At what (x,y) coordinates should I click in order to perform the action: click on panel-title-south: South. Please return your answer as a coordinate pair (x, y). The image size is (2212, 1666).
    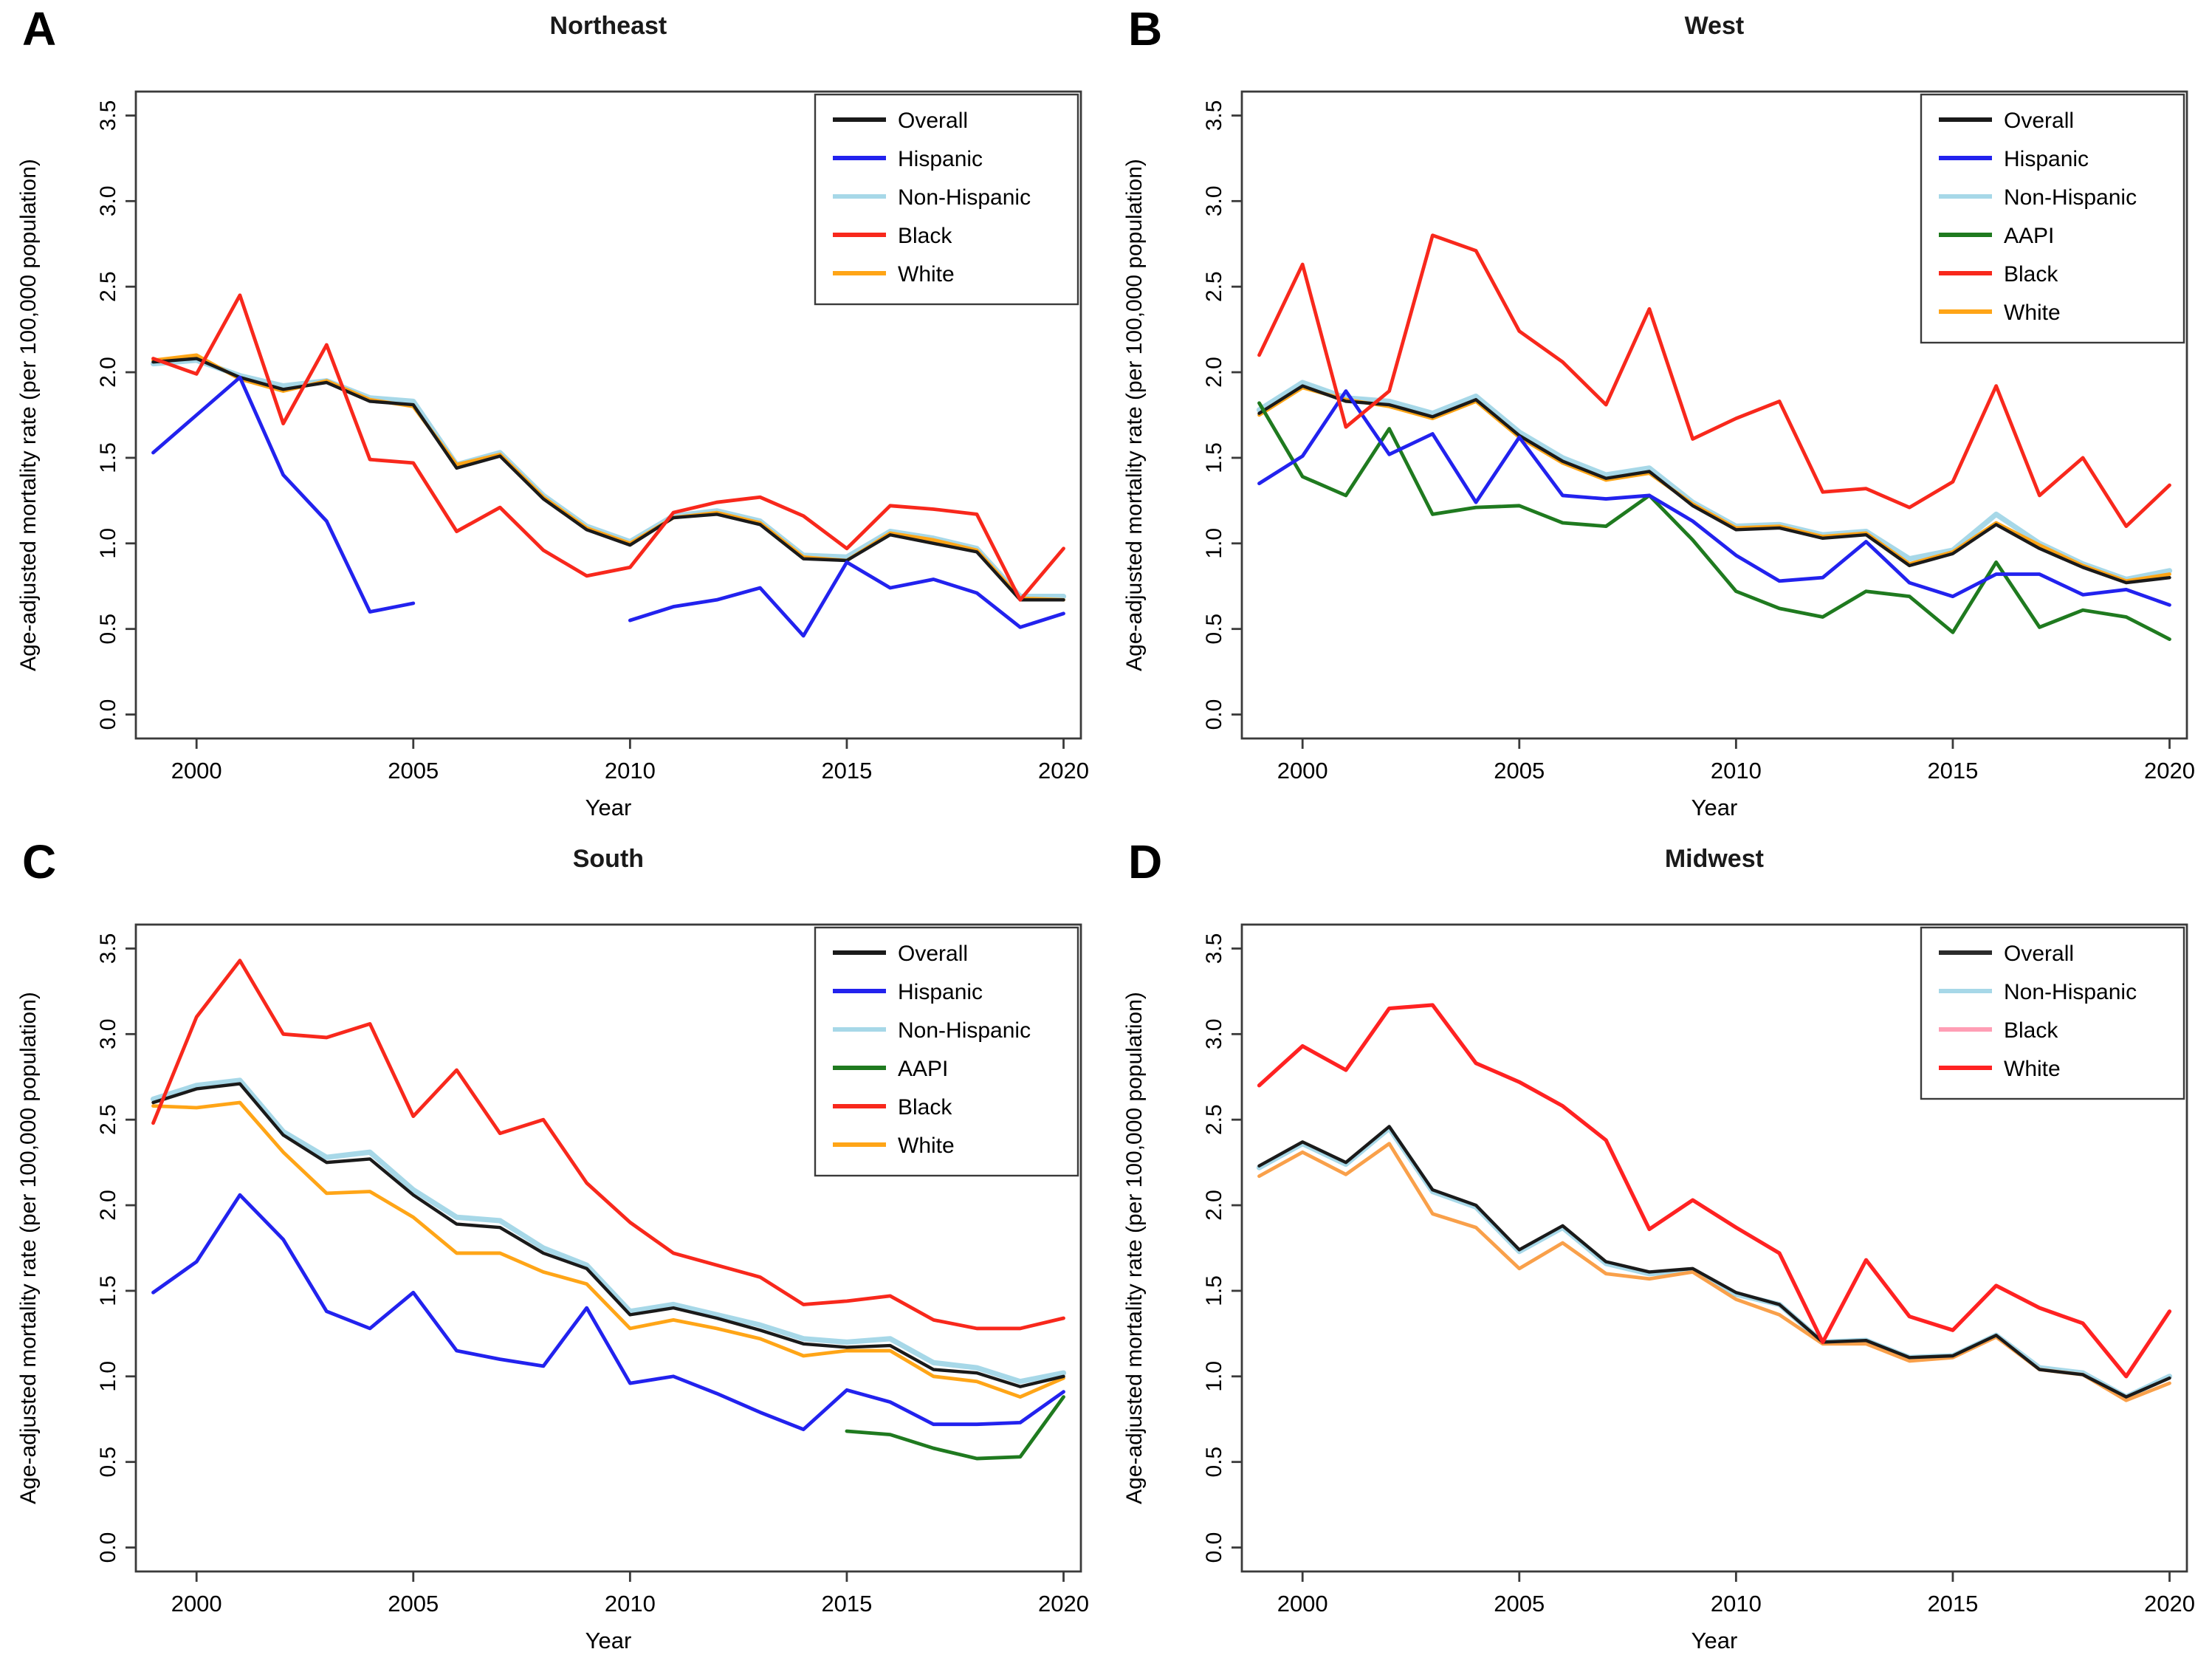
    Looking at the image, I should click on (608, 859).